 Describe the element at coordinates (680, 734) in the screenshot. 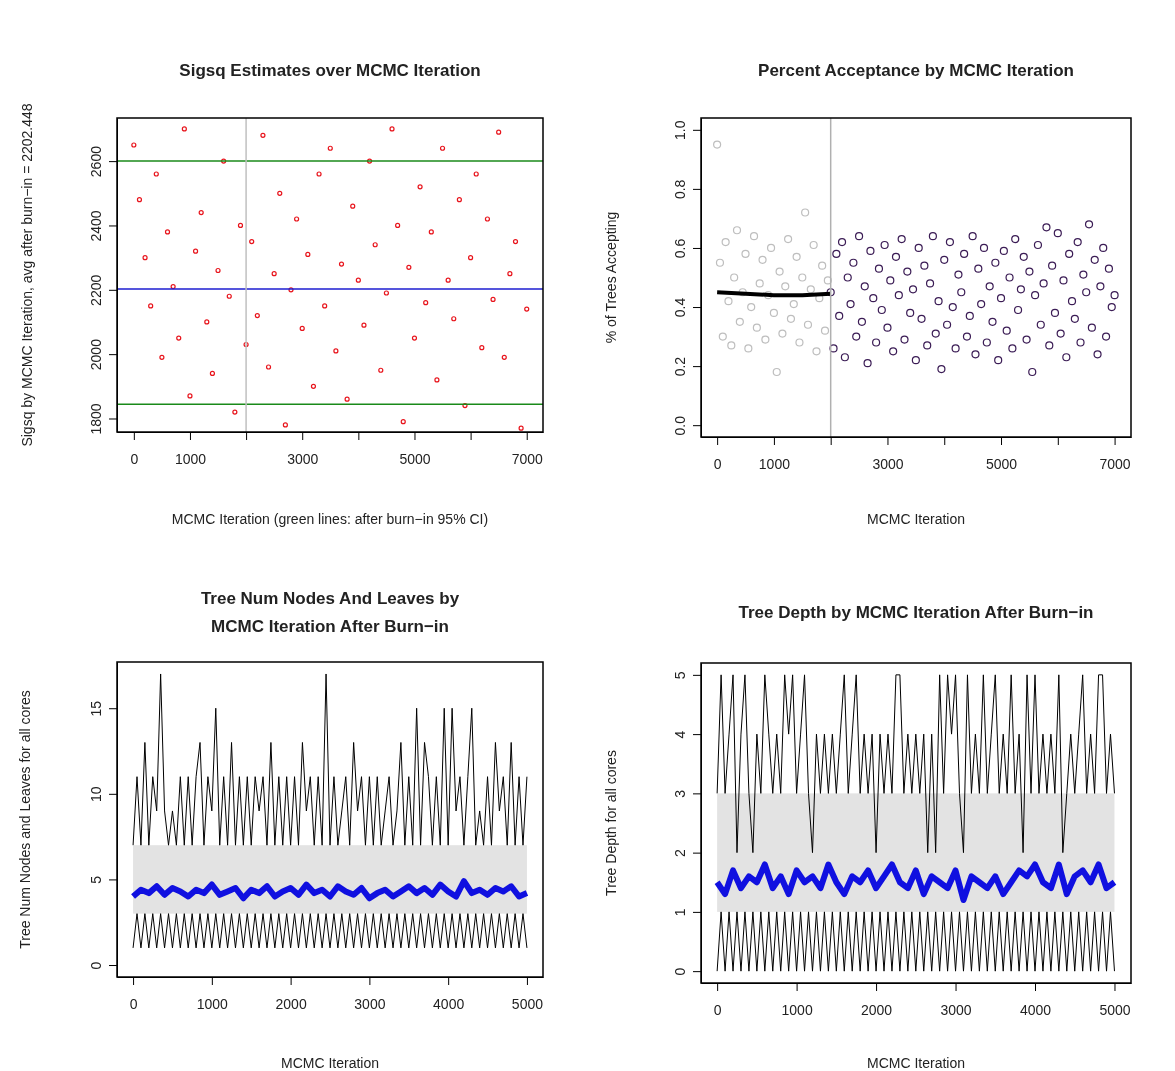

I see `y-tick-label: 4` at that location.